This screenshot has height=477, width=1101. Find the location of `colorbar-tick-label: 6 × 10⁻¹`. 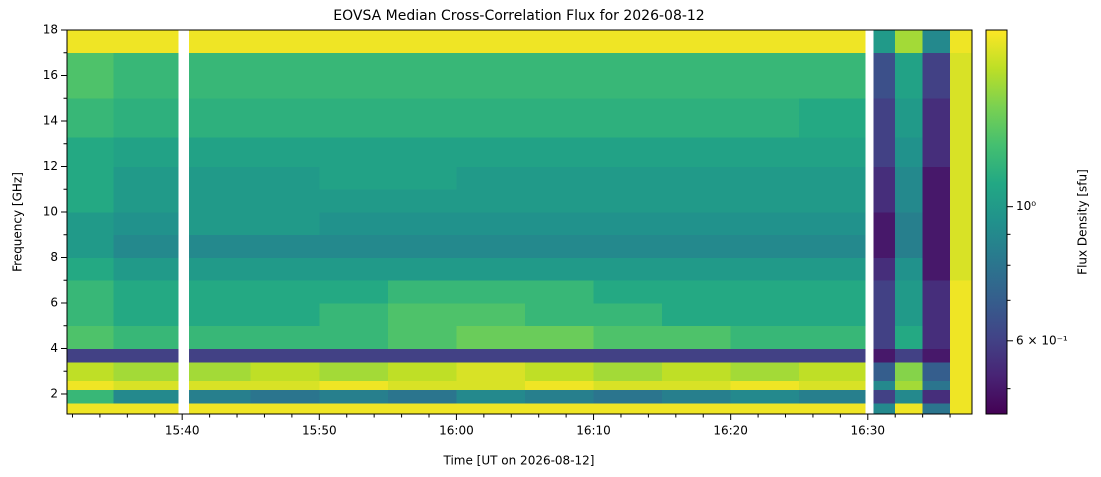

colorbar-tick-label: 6 × 10⁻¹ is located at coordinates (1042, 340).